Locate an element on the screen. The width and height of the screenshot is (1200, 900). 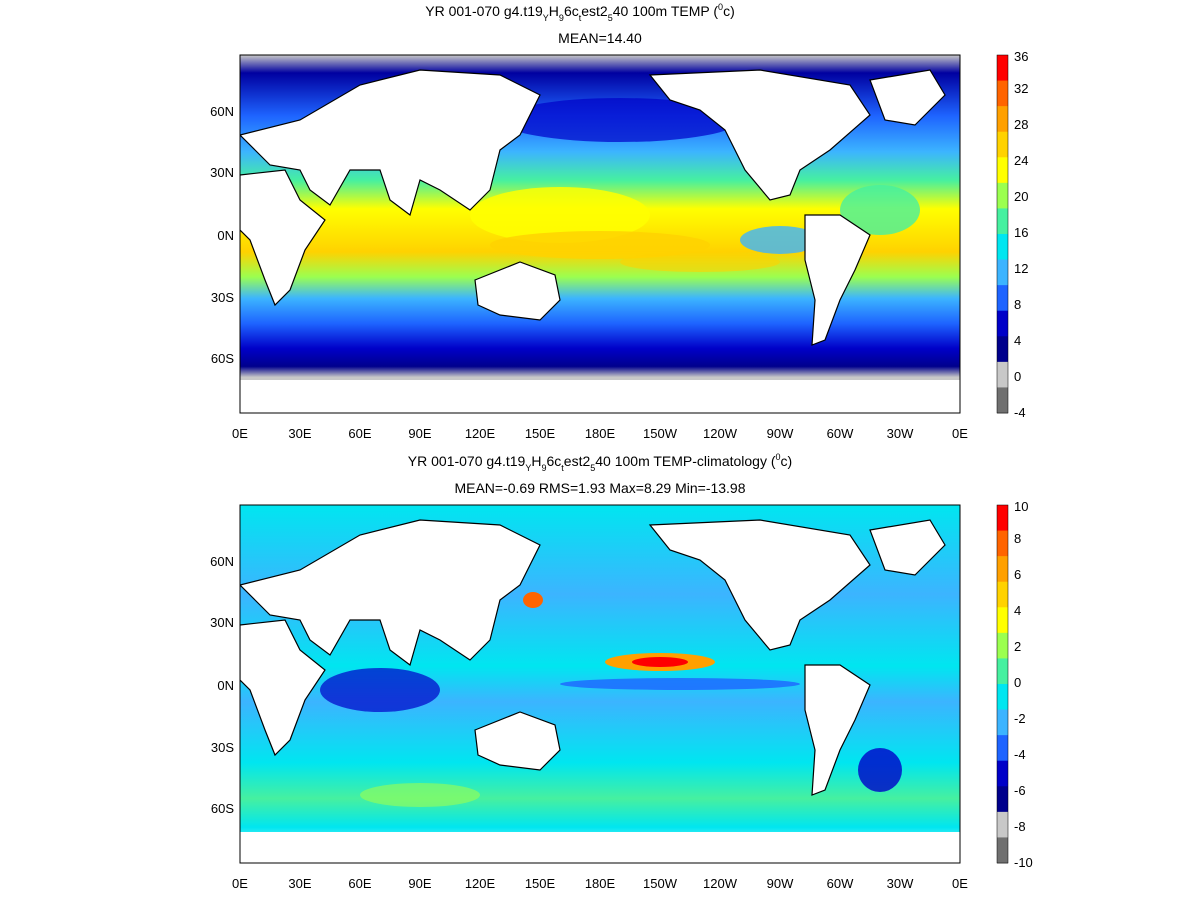
panel-top-stats: MEAN=14.40 is located at coordinates (600, 38).